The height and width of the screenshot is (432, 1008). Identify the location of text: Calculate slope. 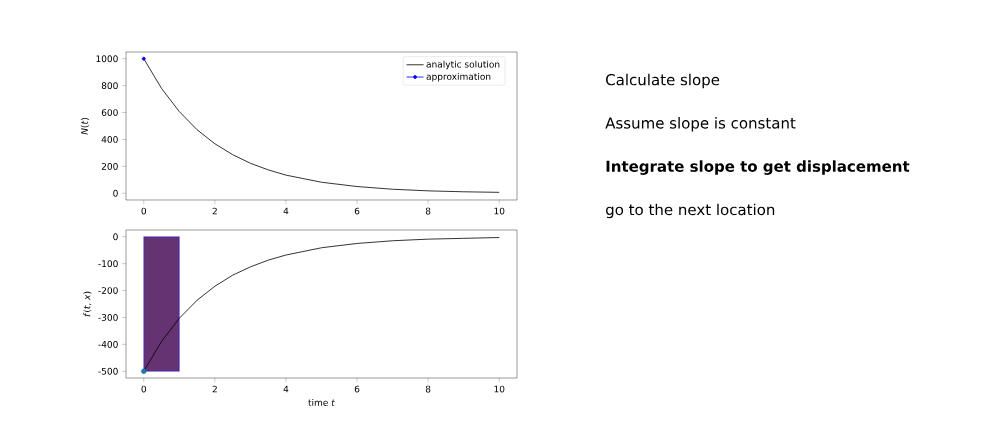
(663, 81).